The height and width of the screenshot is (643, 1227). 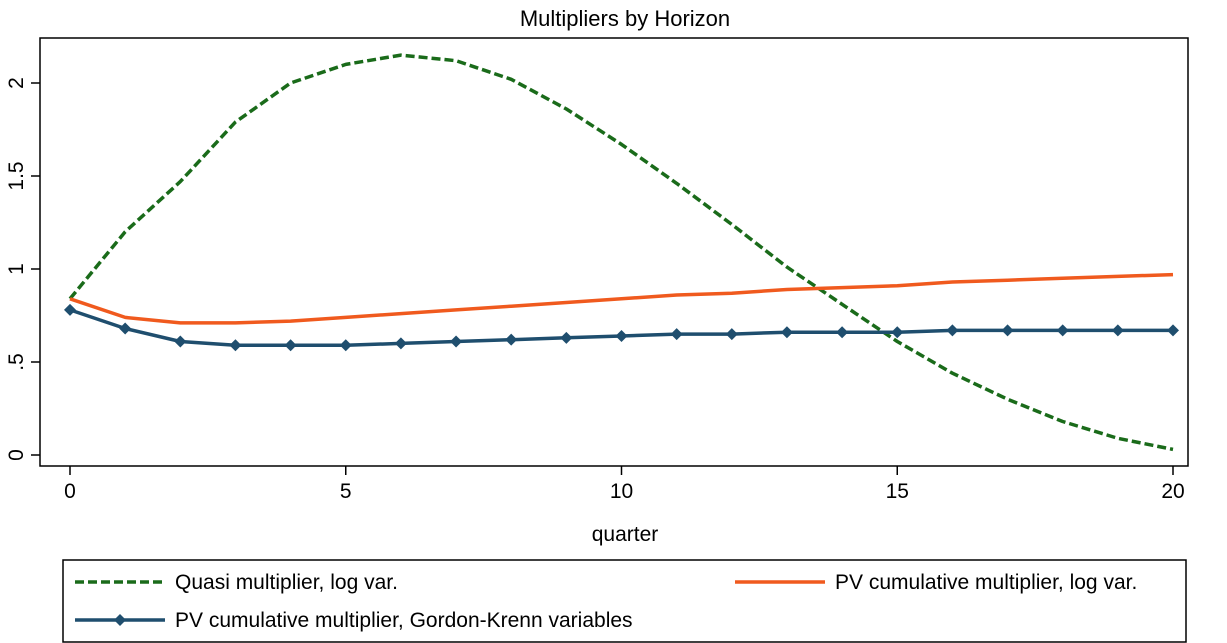 I want to click on y-tick-label: 1.5, so click(x=16, y=175).